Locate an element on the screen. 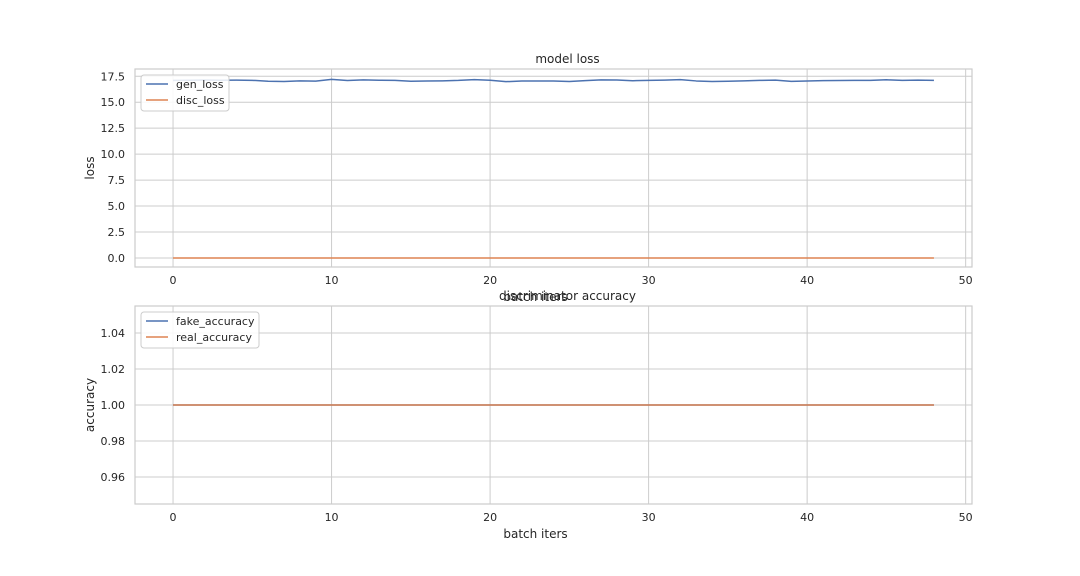 The height and width of the screenshot is (576, 1080). chart-2-y-tick-label: 1.04 is located at coordinates (113, 333).